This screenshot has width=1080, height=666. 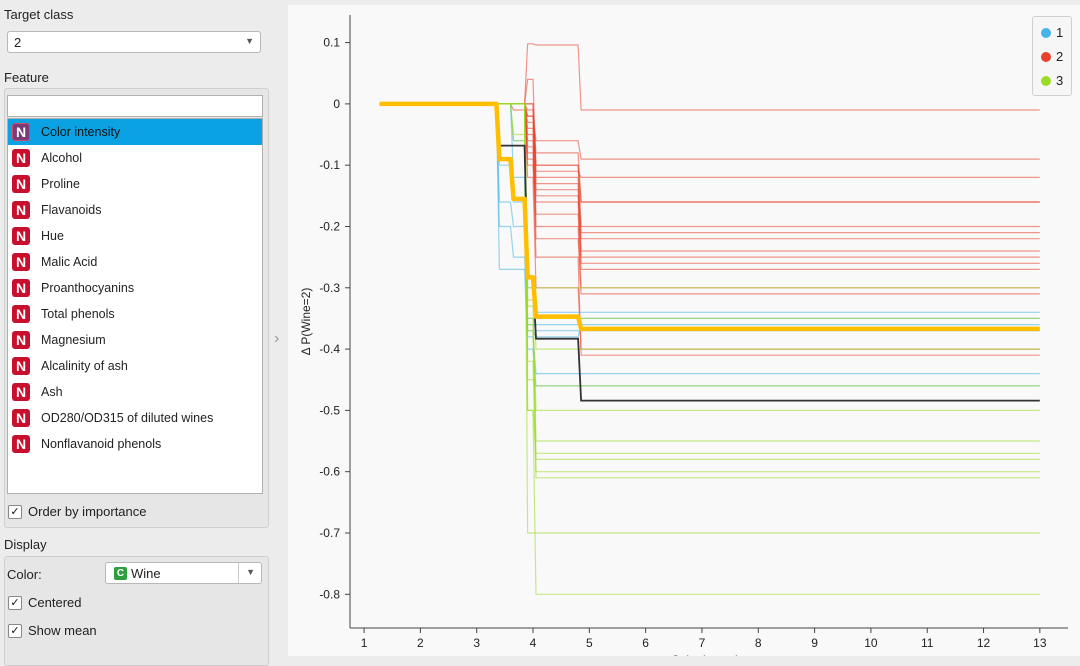 What do you see at coordinates (84, 366) in the screenshot?
I see `feature-label: Alcalinity of ash` at bounding box center [84, 366].